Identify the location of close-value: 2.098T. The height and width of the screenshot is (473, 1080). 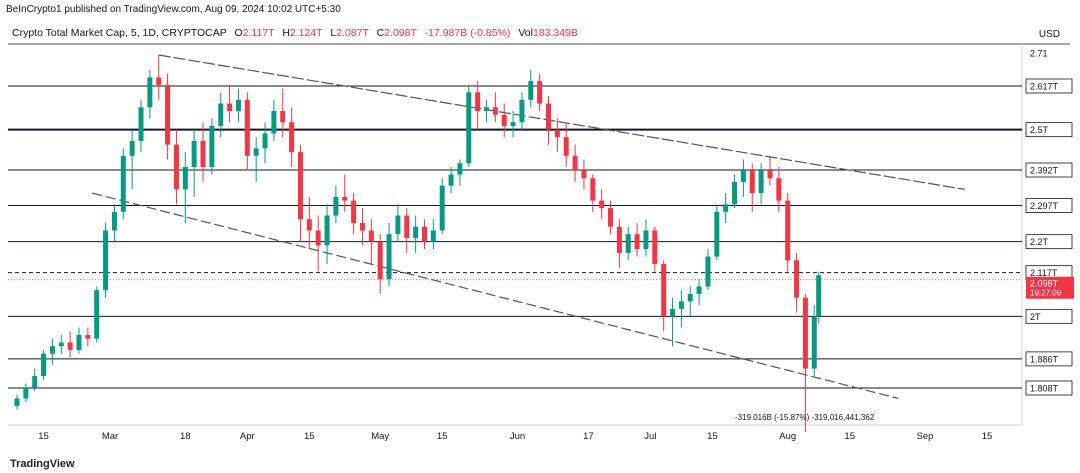
(400, 33).